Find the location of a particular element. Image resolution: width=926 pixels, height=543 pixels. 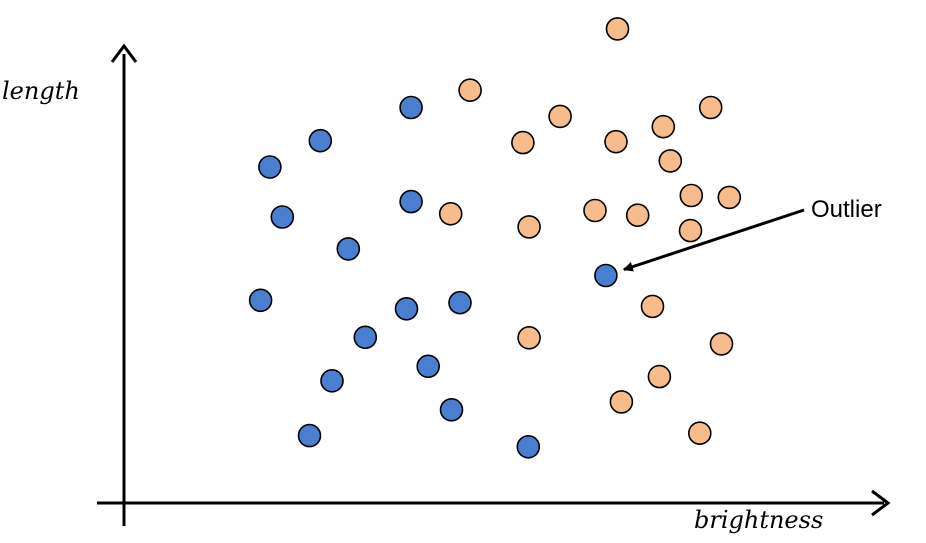

y-axis-arrowhead is located at coordinates (124, 53).